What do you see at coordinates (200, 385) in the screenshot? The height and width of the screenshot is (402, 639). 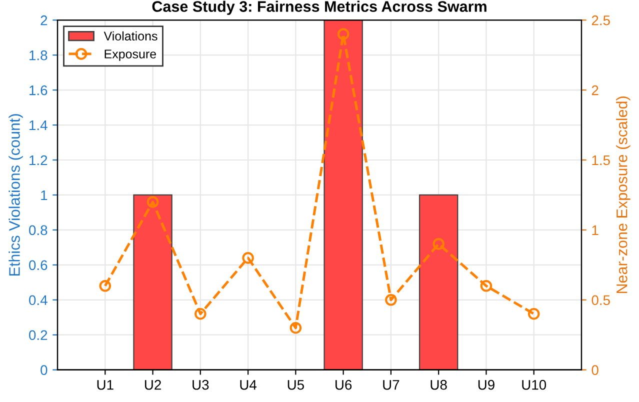 I see `x-tick-label: U3` at bounding box center [200, 385].